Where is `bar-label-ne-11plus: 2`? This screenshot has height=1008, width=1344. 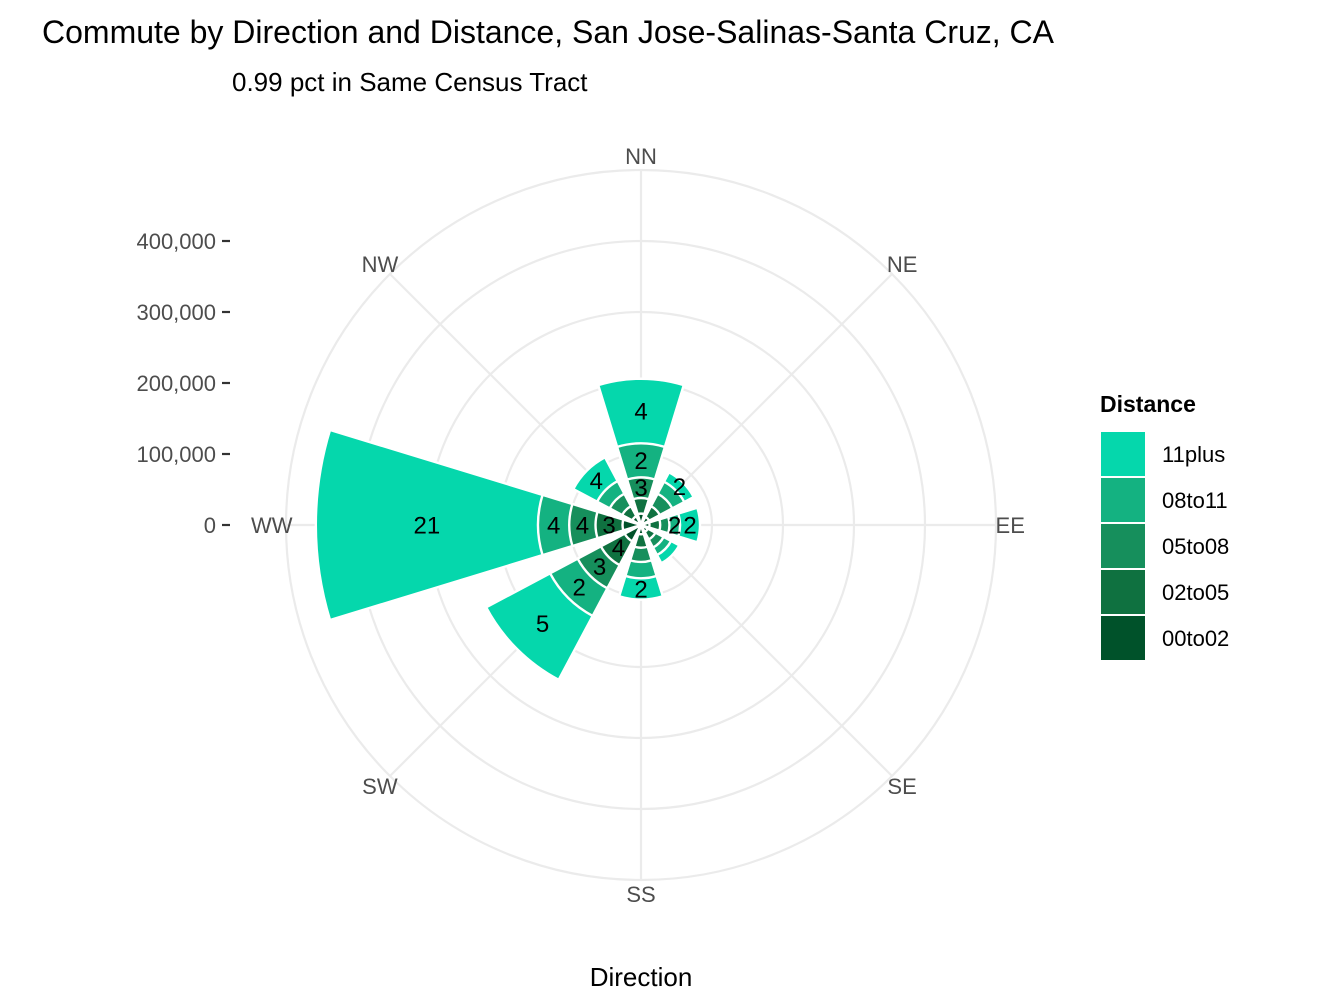 bar-label-ne-11plus: 2 is located at coordinates (679, 487).